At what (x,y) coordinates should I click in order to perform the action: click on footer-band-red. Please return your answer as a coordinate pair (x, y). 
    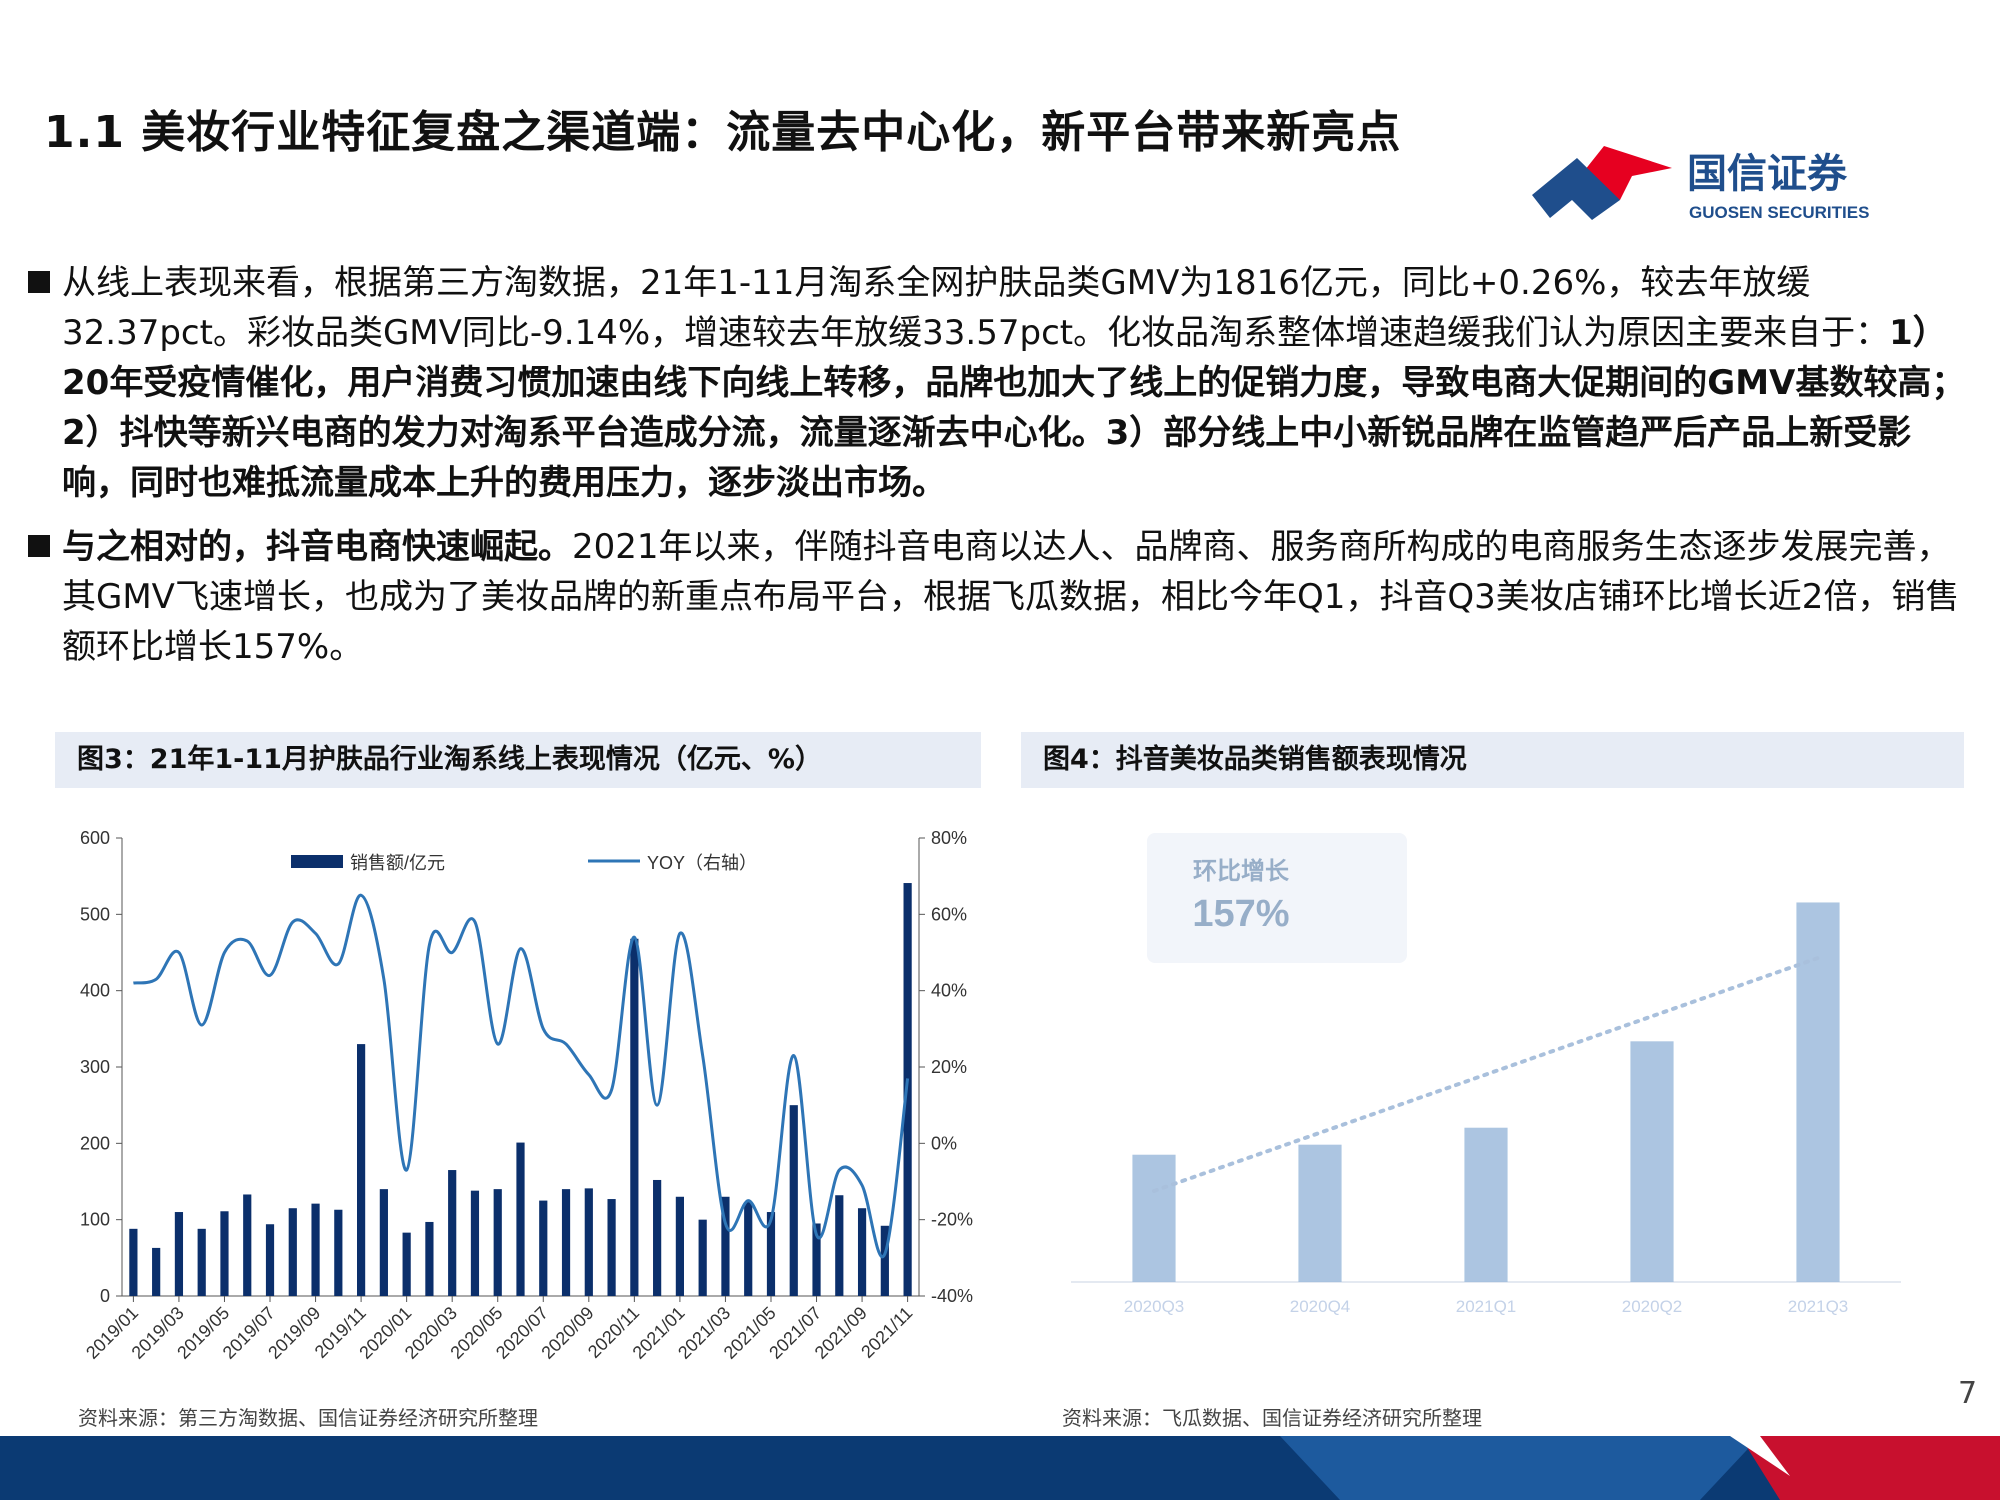
    Looking at the image, I should click on (1870, 1468).